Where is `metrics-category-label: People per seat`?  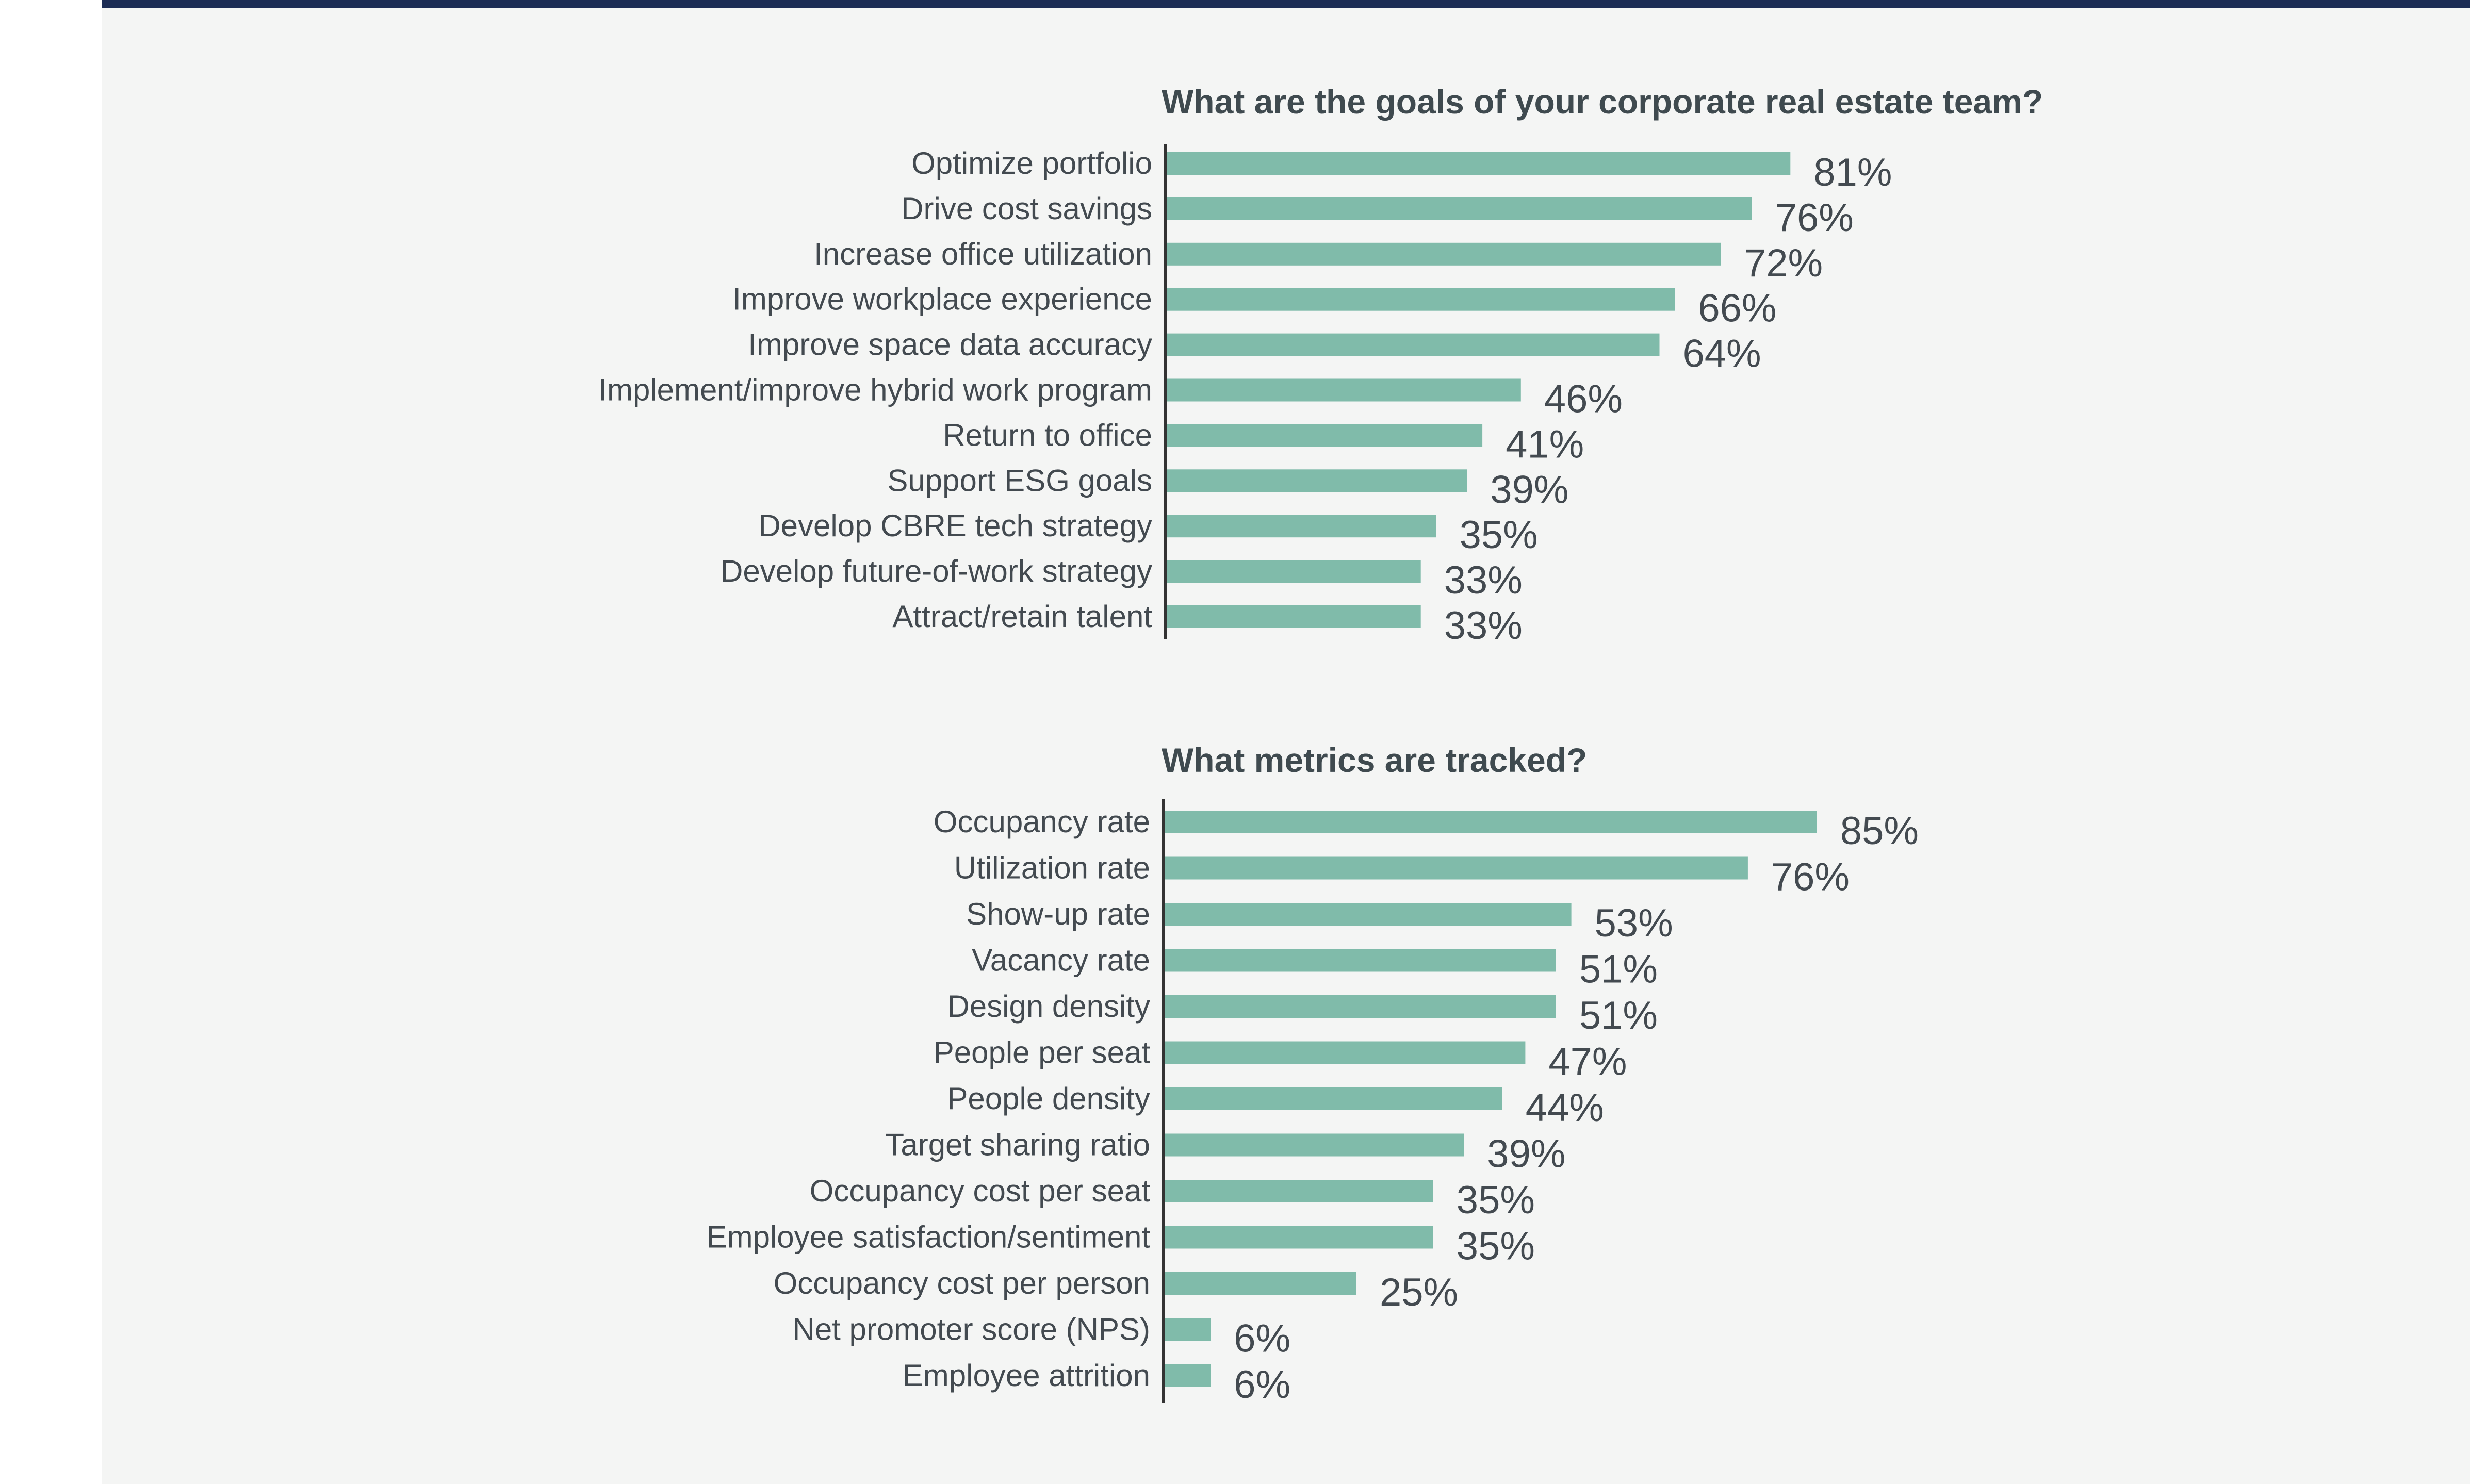 metrics-category-label: People per seat is located at coordinates (1042, 1052).